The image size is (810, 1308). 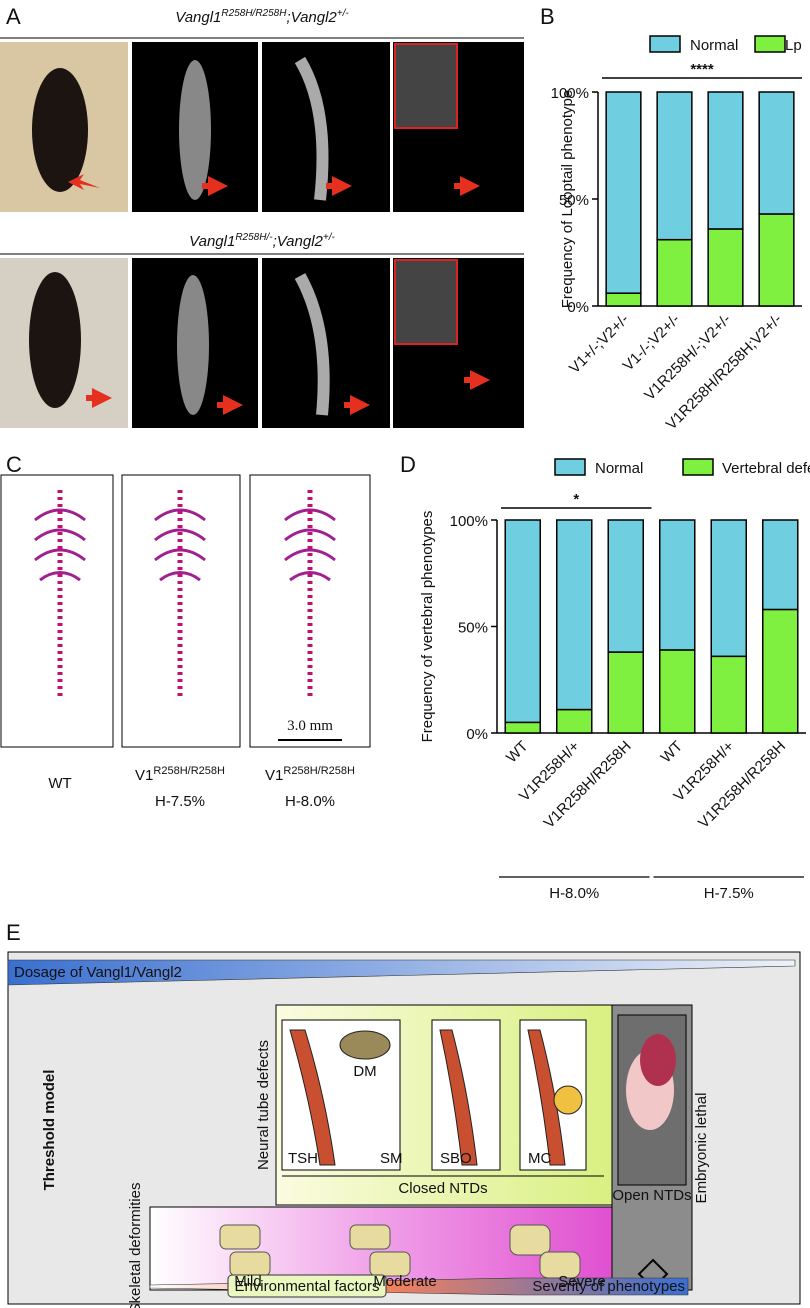 I want to click on panel-label: C, so click(x=14, y=464).